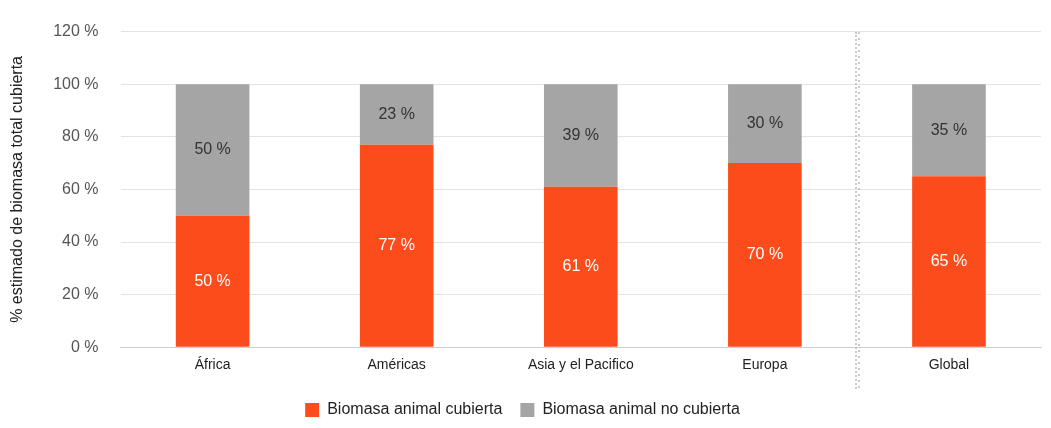  What do you see at coordinates (641, 409) in the screenshot?
I see `legend-label: Biomasa animal no cubierta` at bounding box center [641, 409].